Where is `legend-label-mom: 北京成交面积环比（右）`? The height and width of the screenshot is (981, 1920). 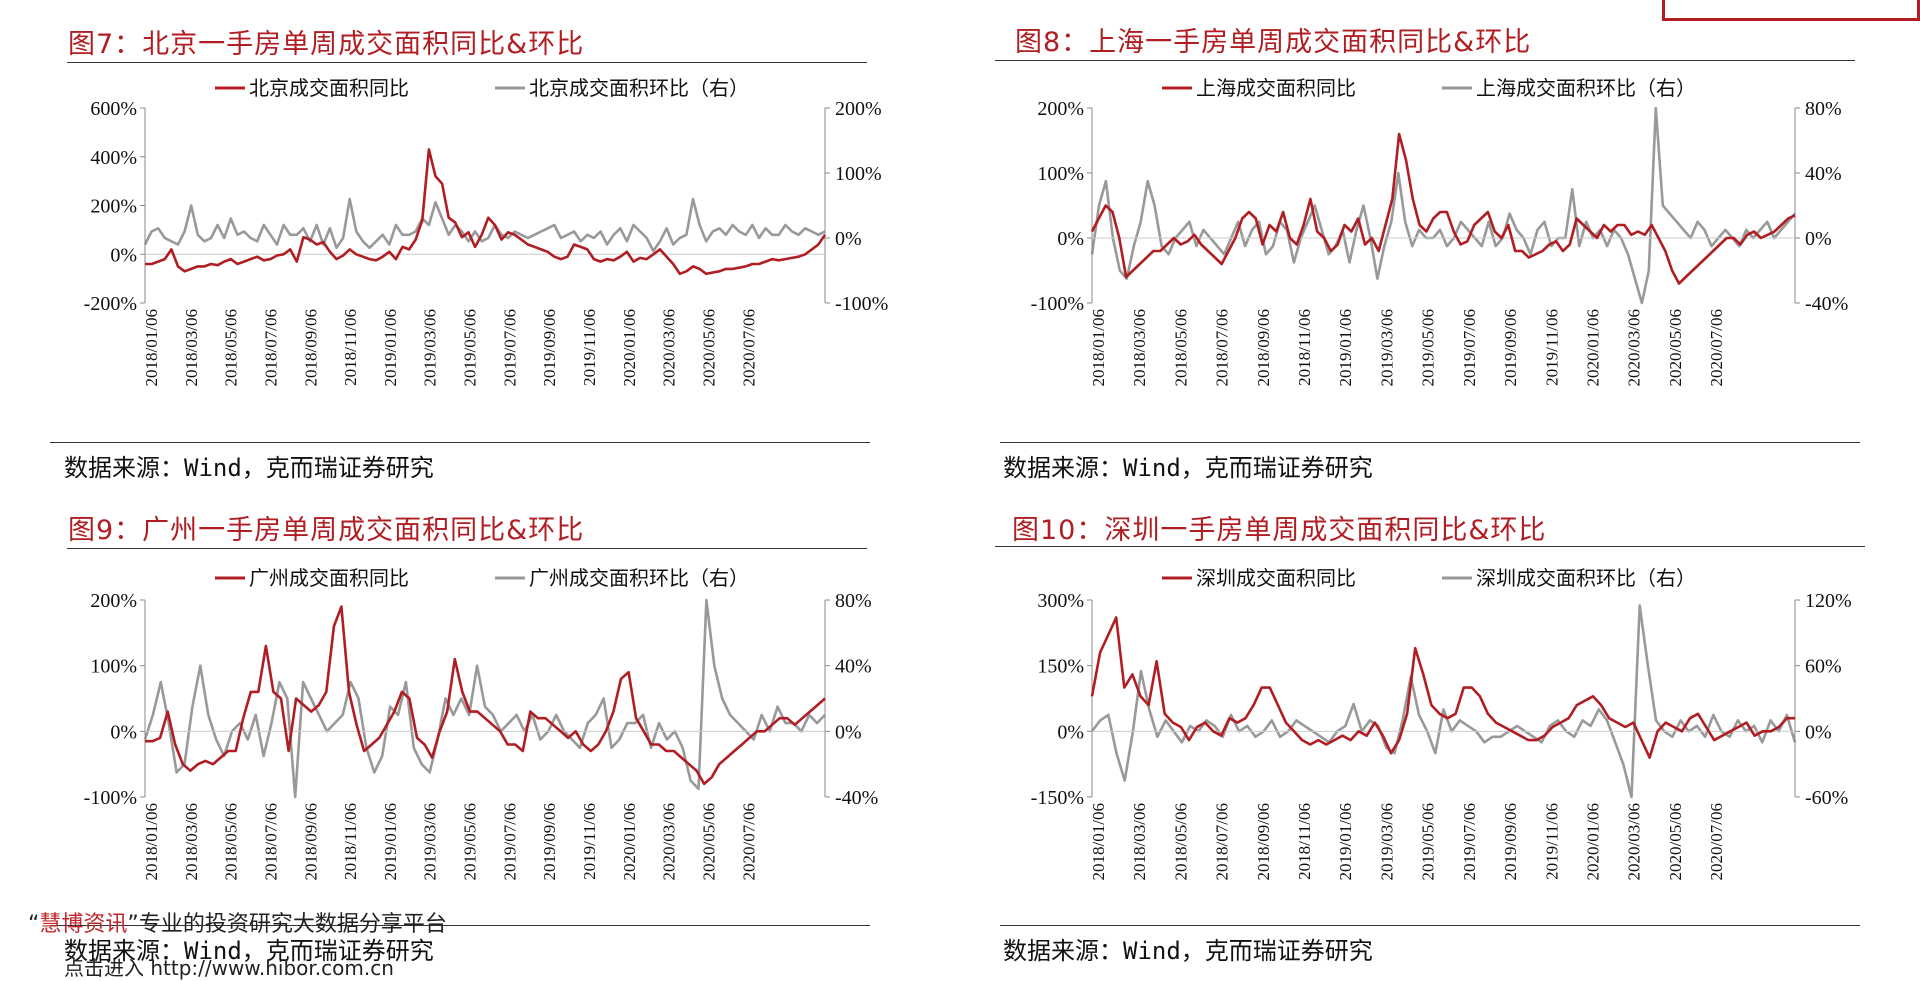
legend-label-mom: 北京成交面积环比（右） is located at coordinates (639, 88).